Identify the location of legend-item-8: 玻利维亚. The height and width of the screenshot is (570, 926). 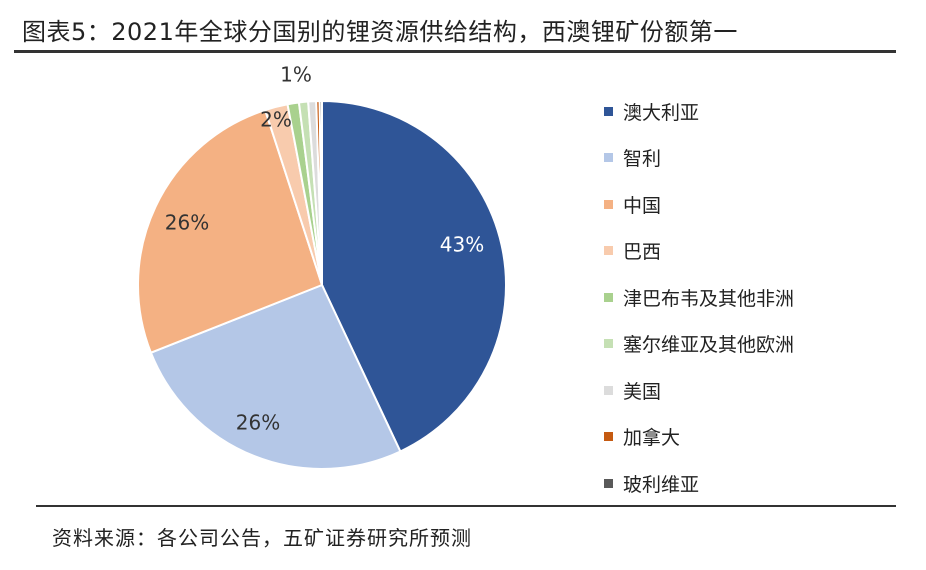
(699, 483).